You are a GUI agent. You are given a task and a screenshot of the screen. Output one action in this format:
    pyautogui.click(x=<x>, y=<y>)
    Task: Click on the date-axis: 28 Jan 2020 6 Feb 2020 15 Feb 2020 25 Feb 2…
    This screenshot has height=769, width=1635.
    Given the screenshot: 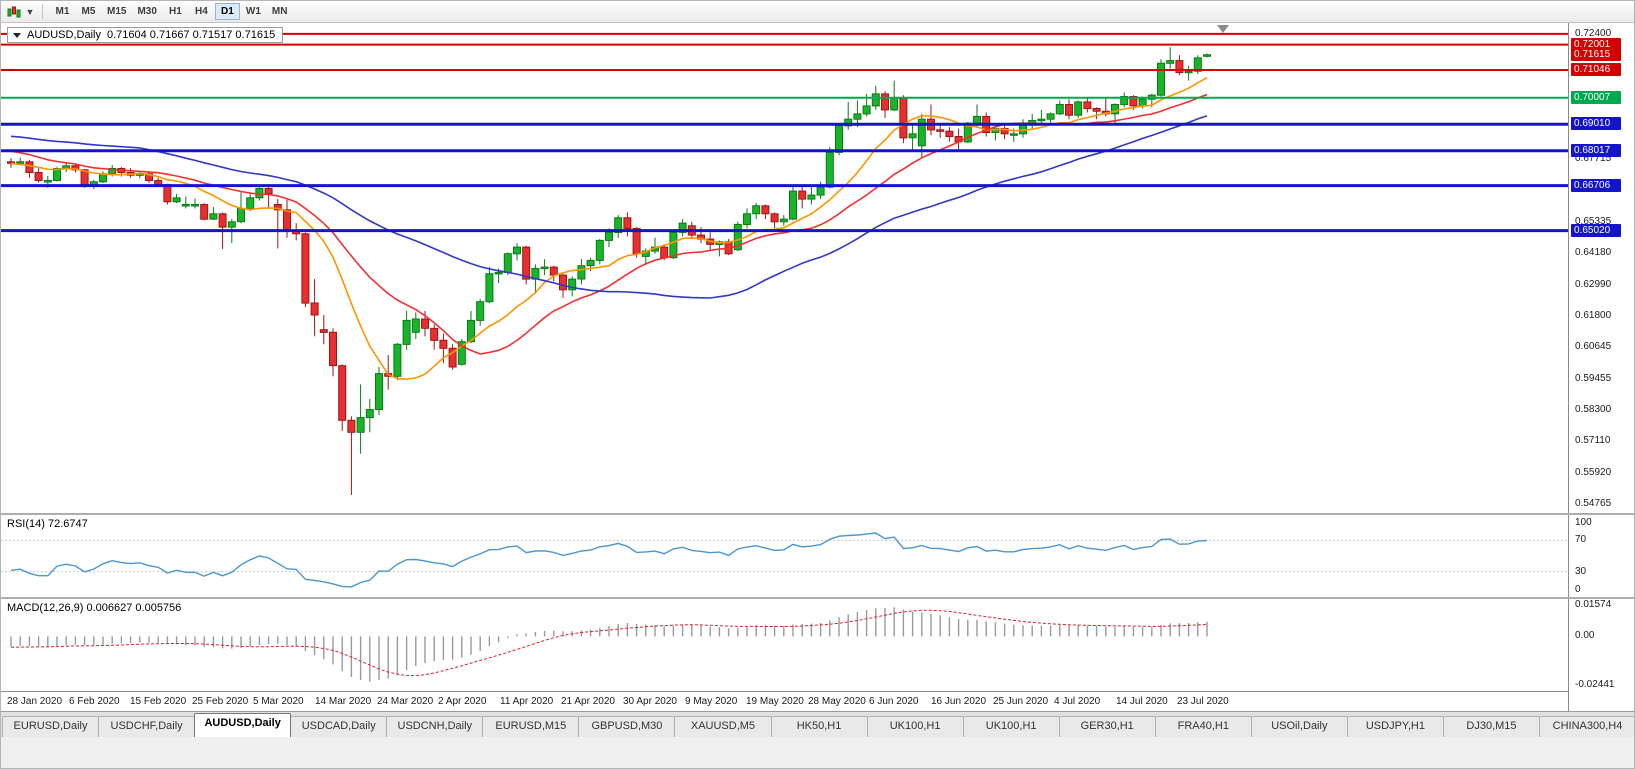 What is the action you would take?
    pyautogui.click(x=784, y=701)
    